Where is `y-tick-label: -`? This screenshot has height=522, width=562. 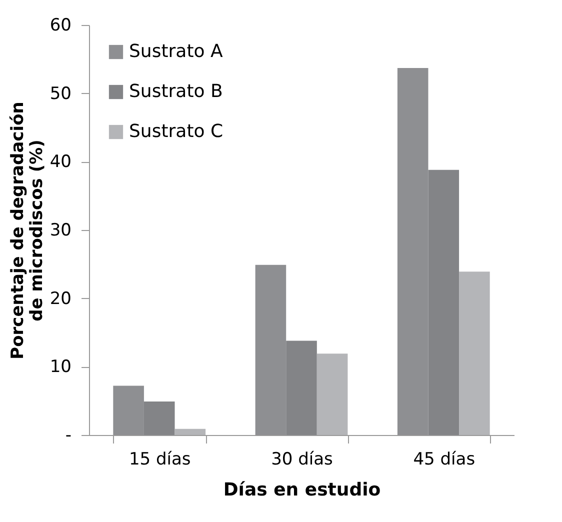
y-tick-label: - is located at coordinates (68, 436).